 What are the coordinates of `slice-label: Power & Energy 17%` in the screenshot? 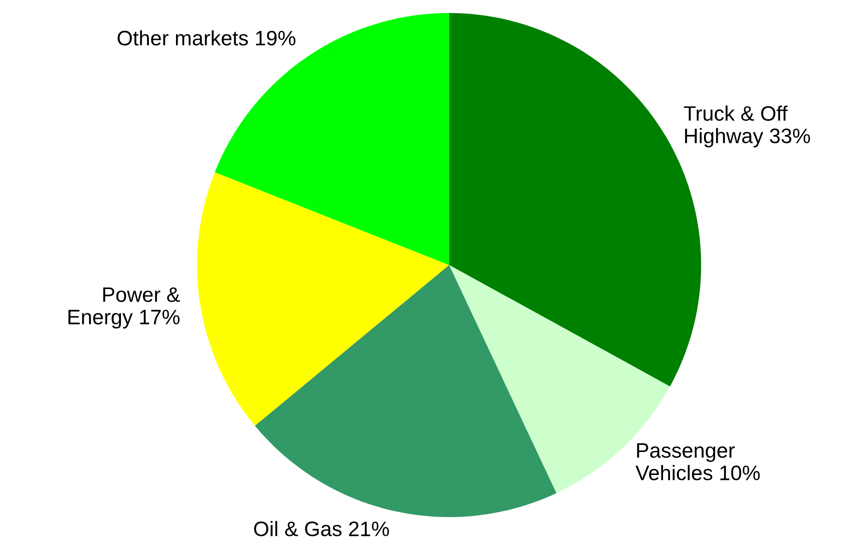 It's located at (124, 308).